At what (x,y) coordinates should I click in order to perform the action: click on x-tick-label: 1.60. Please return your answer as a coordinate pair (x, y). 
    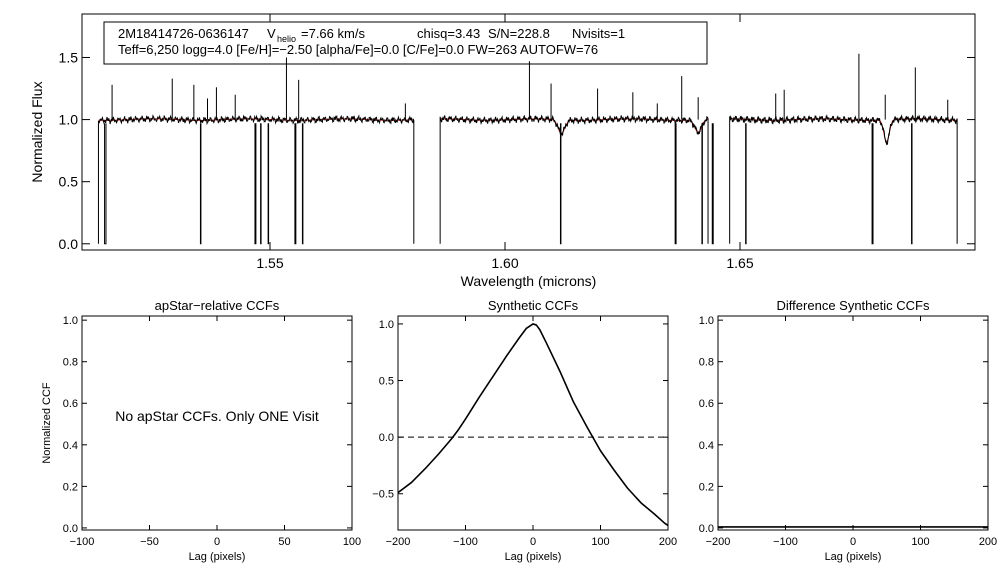
    Looking at the image, I should click on (504, 263).